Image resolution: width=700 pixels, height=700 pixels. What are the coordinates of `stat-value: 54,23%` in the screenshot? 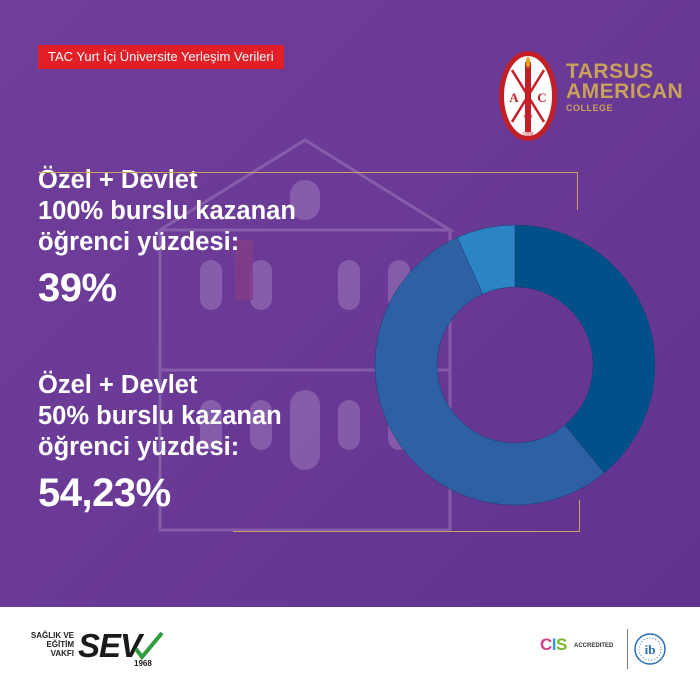 It's located at (104, 493).